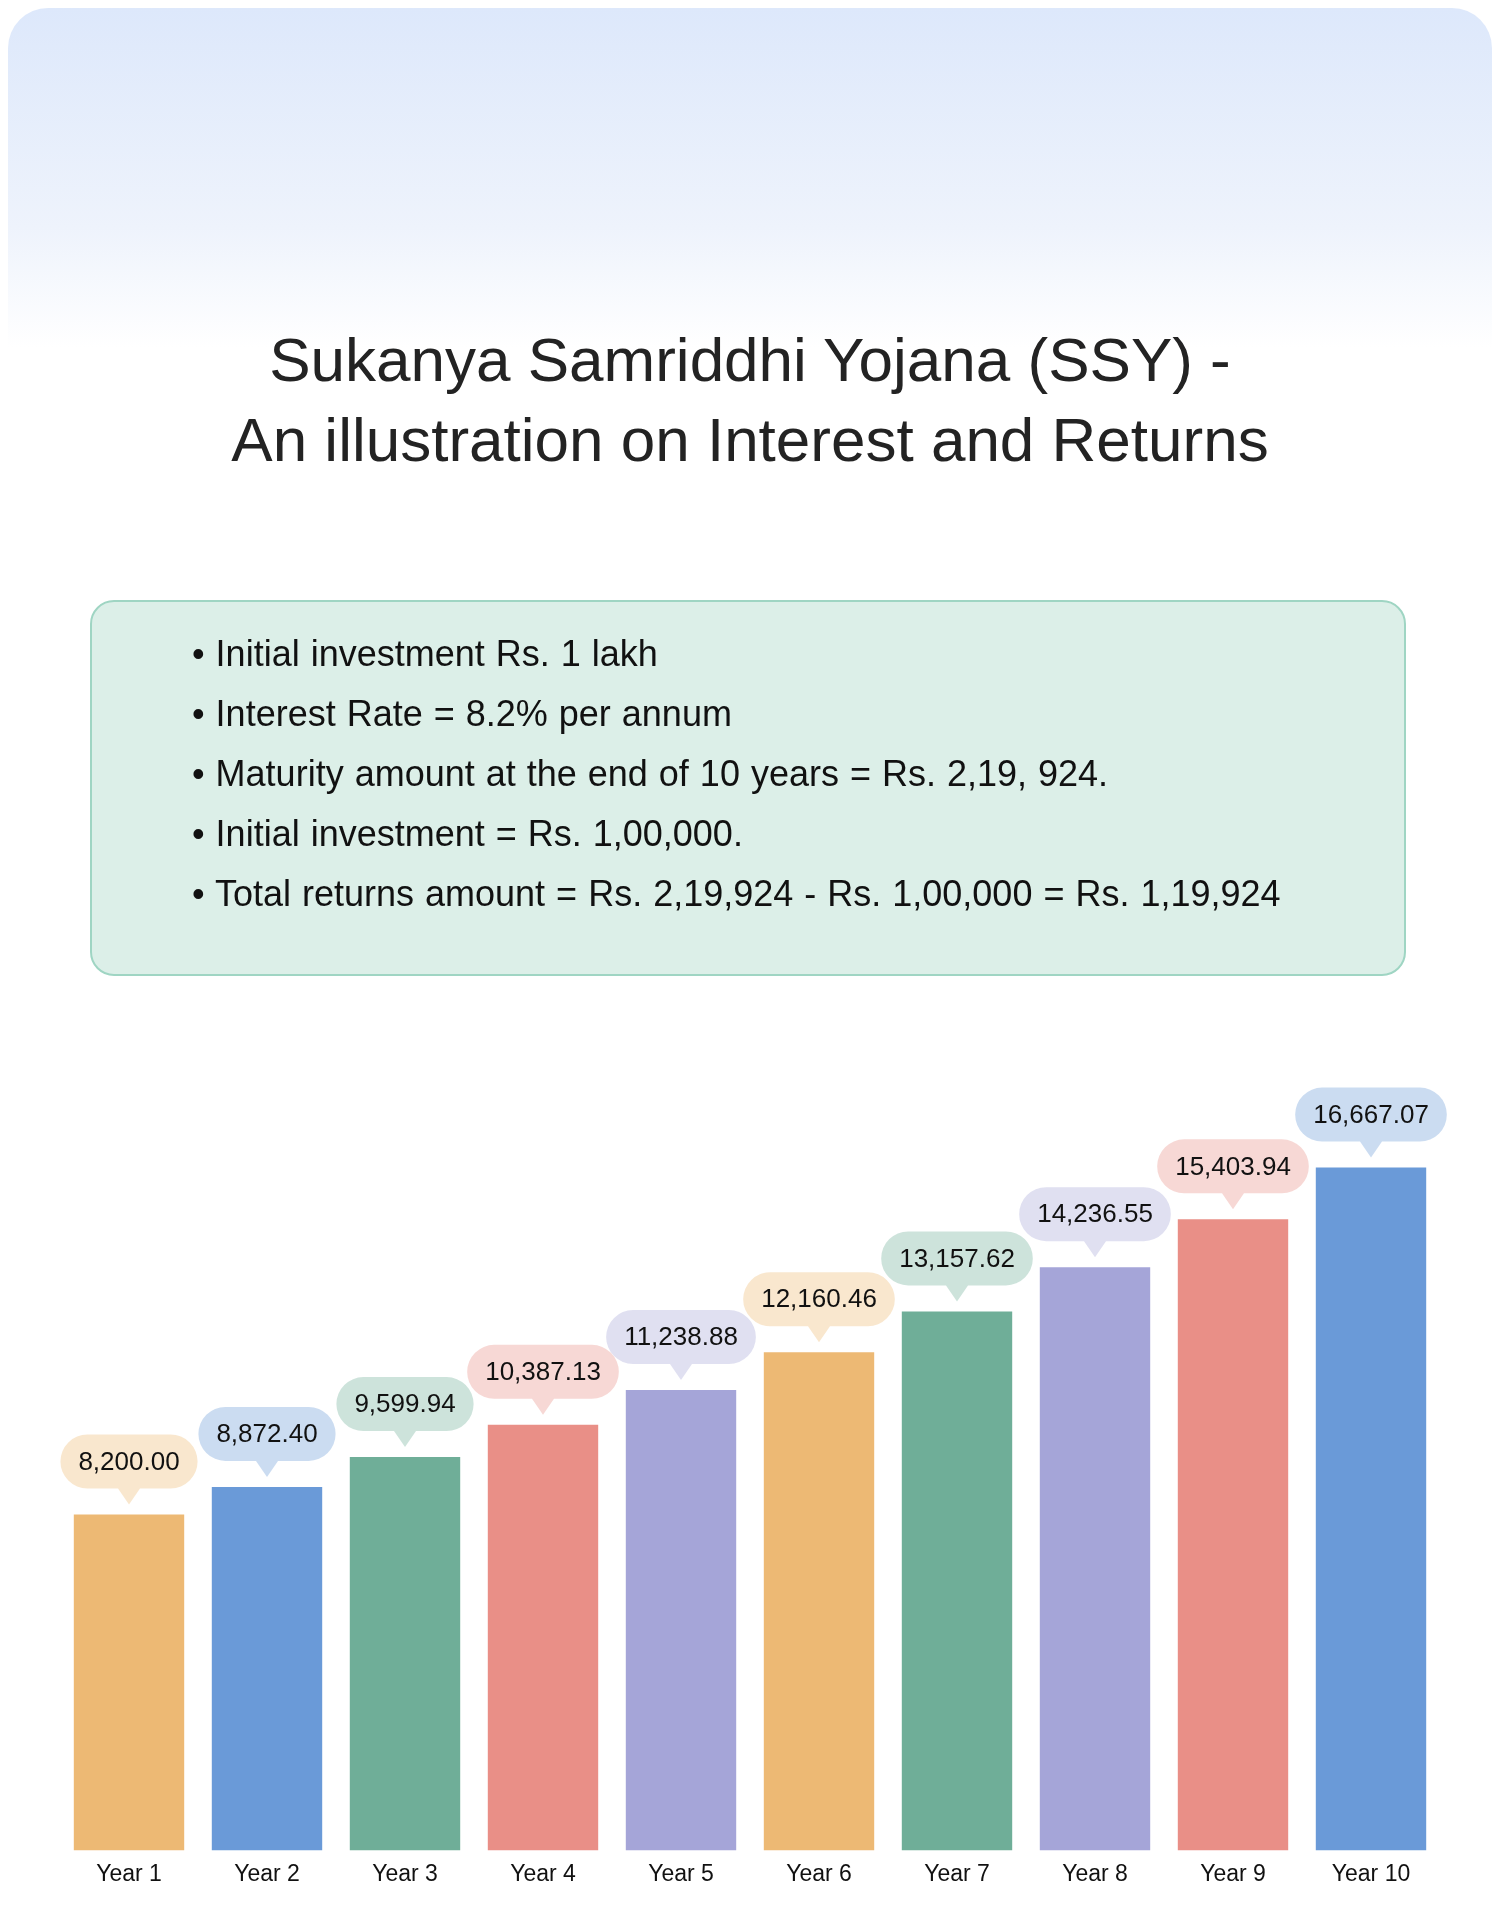  What do you see at coordinates (1233, 1872) in the screenshot?
I see `x-tick-label: Year 9` at bounding box center [1233, 1872].